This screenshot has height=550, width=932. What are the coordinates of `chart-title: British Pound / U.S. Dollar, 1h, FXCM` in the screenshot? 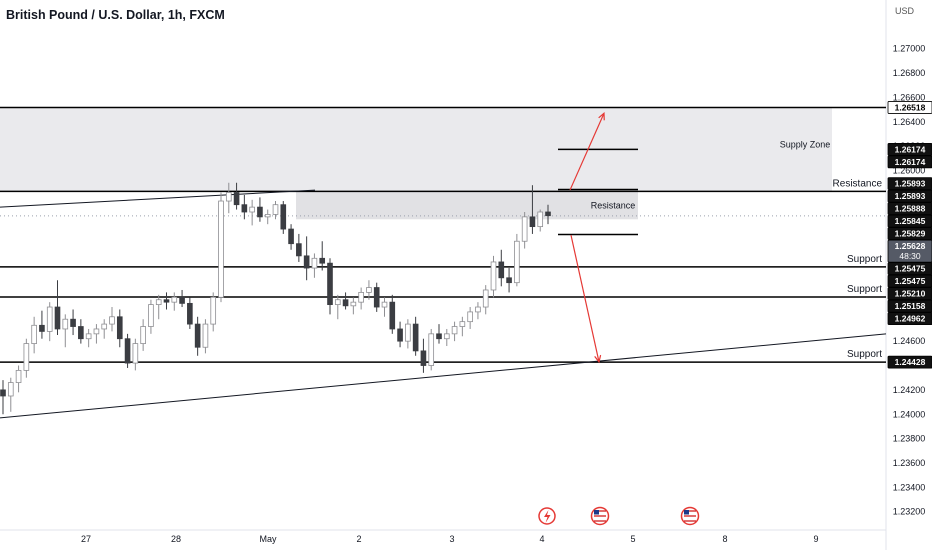 It's located at (115, 15).